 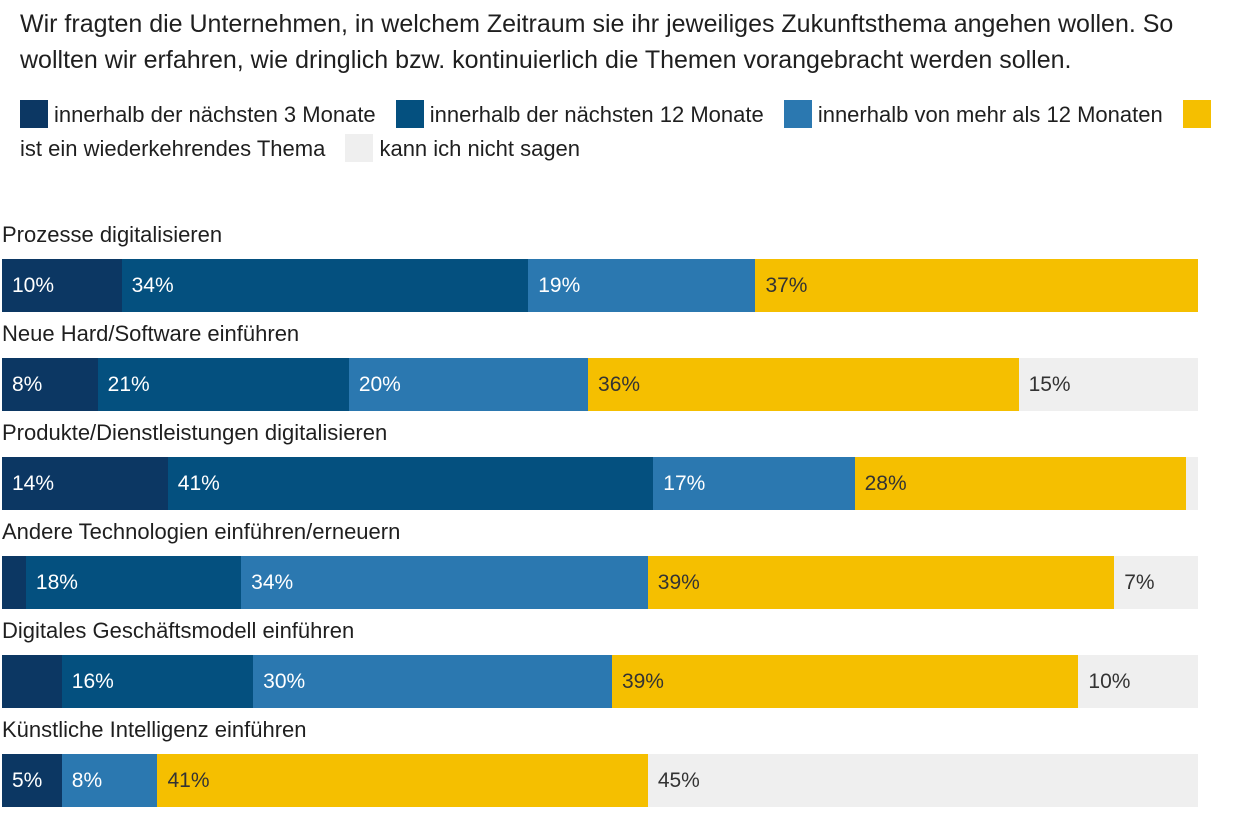 What do you see at coordinates (284, 681) in the screenshot?
I see `data-label: 30%` at bounding box center [284, 681].